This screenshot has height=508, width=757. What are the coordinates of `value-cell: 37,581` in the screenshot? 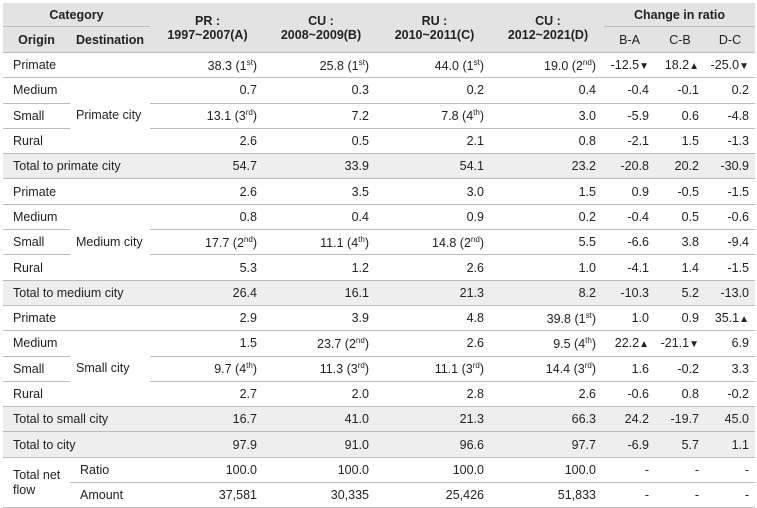 It's located at (207, 495).